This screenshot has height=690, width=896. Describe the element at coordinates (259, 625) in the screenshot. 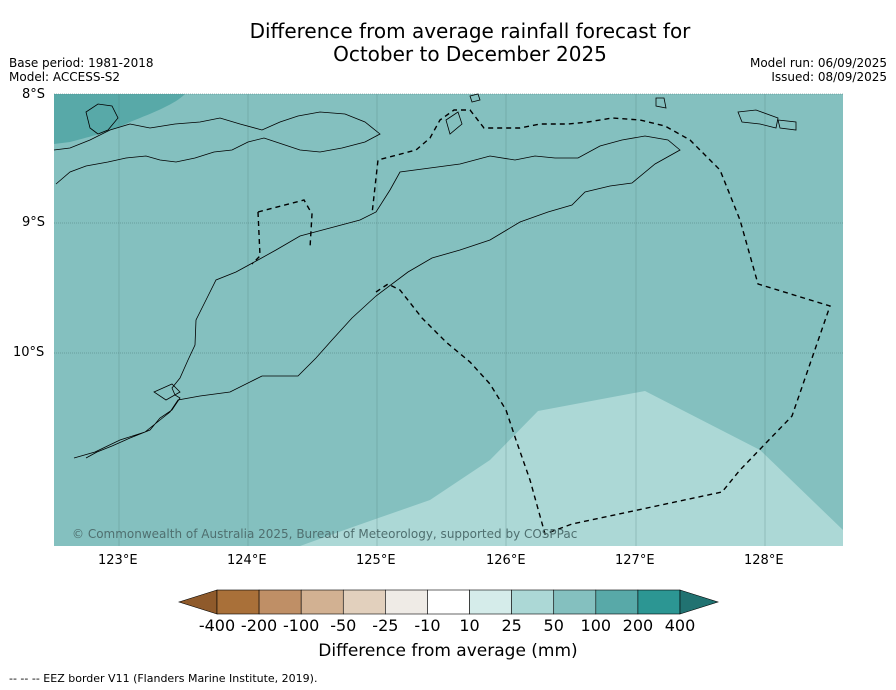

I see `colorbar-tick-label: -200` at that location.